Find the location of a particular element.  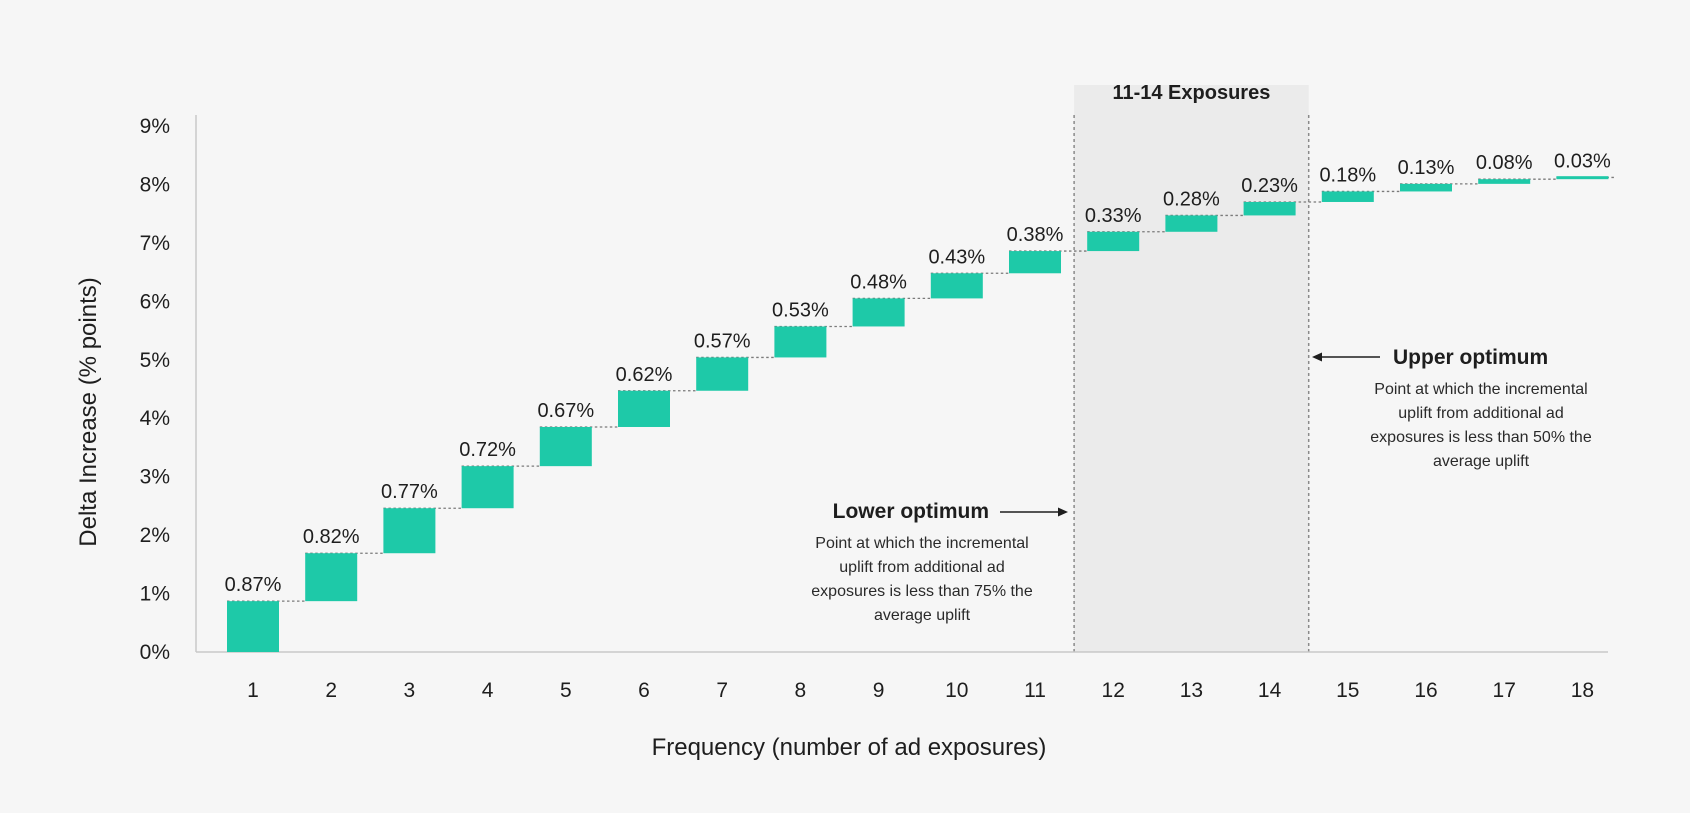

y-tick-label: 0% is located at coordinates (155, 652).